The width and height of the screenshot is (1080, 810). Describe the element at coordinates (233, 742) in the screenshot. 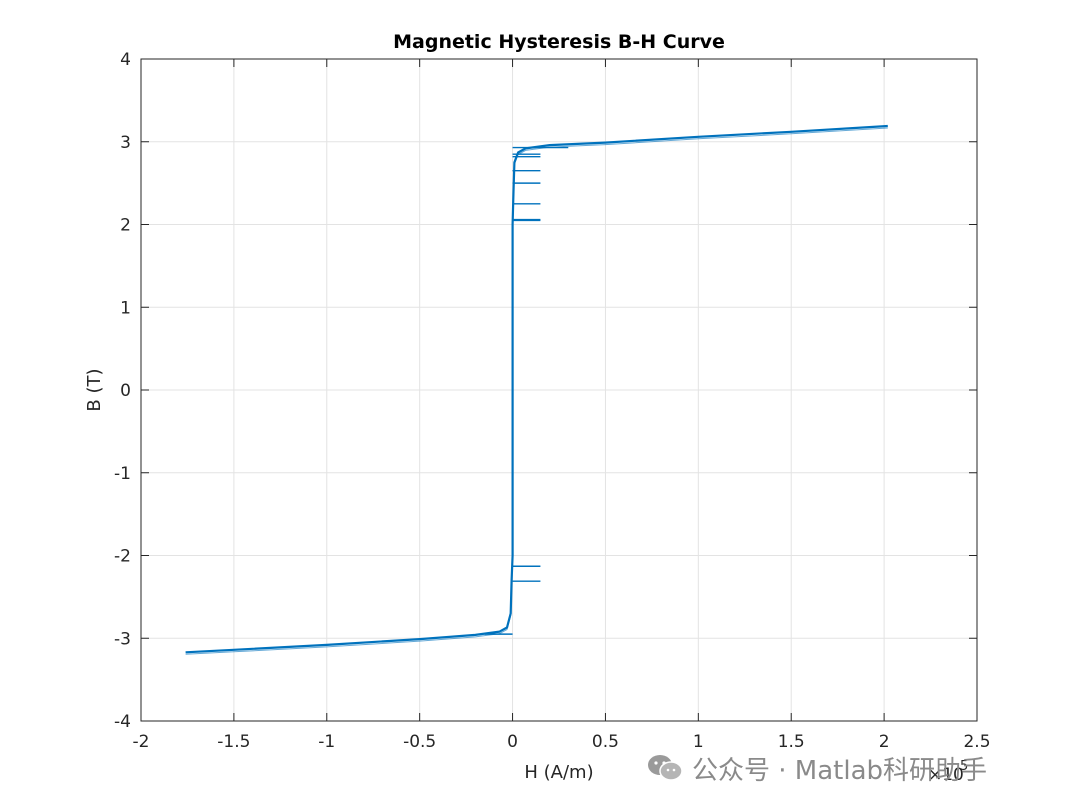

I see `x-tick-label: -1.5` at that location.